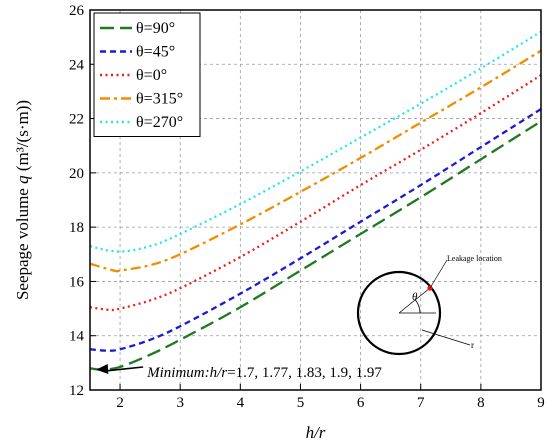 Image resolution: width=550 pixels, height=447 pixels. I want to click on y-axis-label-units: (m³/(s·m)), so click(22, 137).